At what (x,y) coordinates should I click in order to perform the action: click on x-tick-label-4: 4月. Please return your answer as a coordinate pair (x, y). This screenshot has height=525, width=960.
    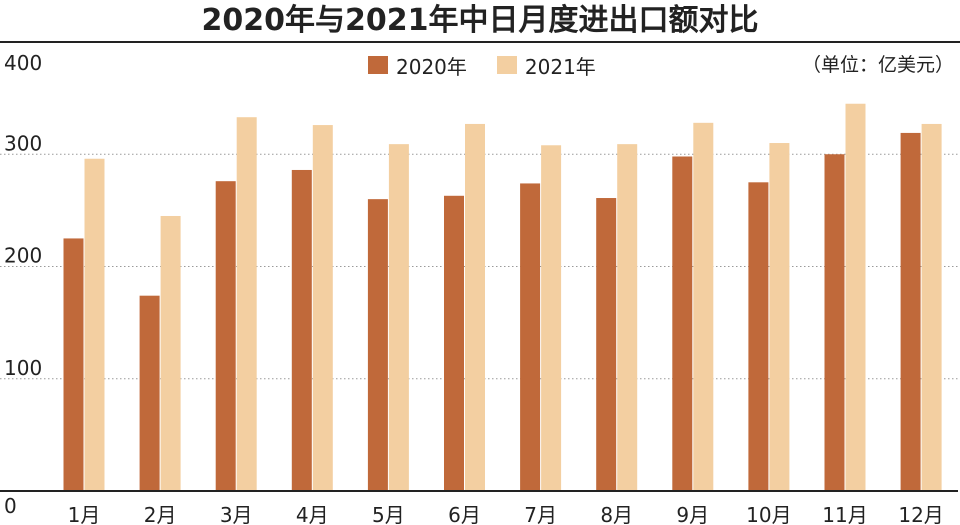
    Looking at the image, I should click on (312, 514).